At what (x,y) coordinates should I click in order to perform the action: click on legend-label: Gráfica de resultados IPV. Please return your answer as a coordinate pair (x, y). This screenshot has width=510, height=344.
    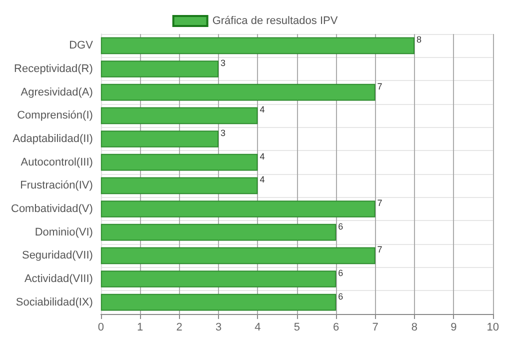
    Looking at the image, I should click on (275, 21).